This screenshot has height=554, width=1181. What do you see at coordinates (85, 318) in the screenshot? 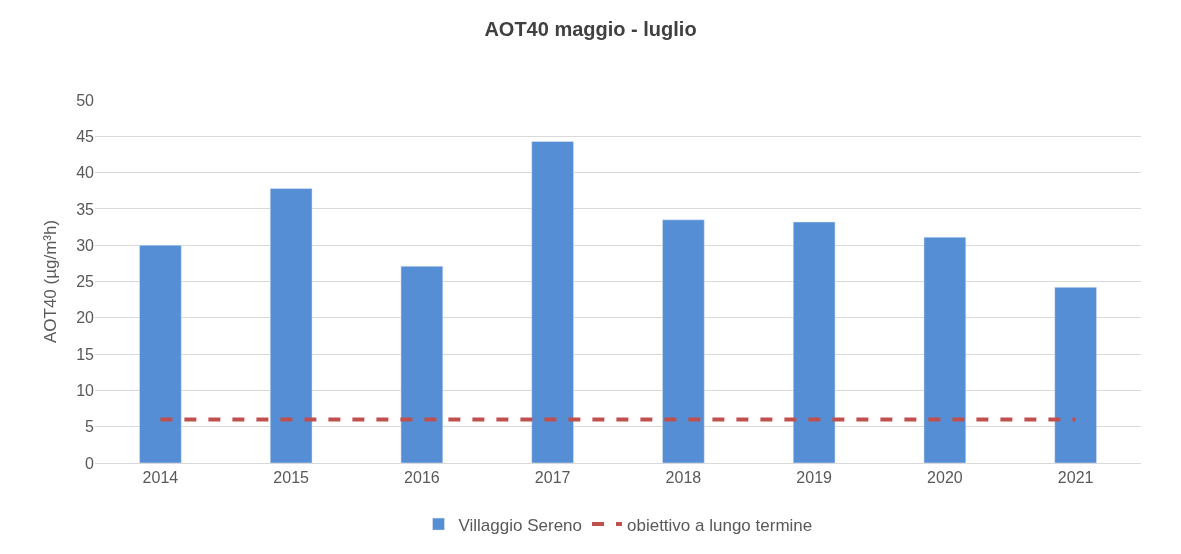
I see `y-tick-label: 20` at bounding box center [85, 318].